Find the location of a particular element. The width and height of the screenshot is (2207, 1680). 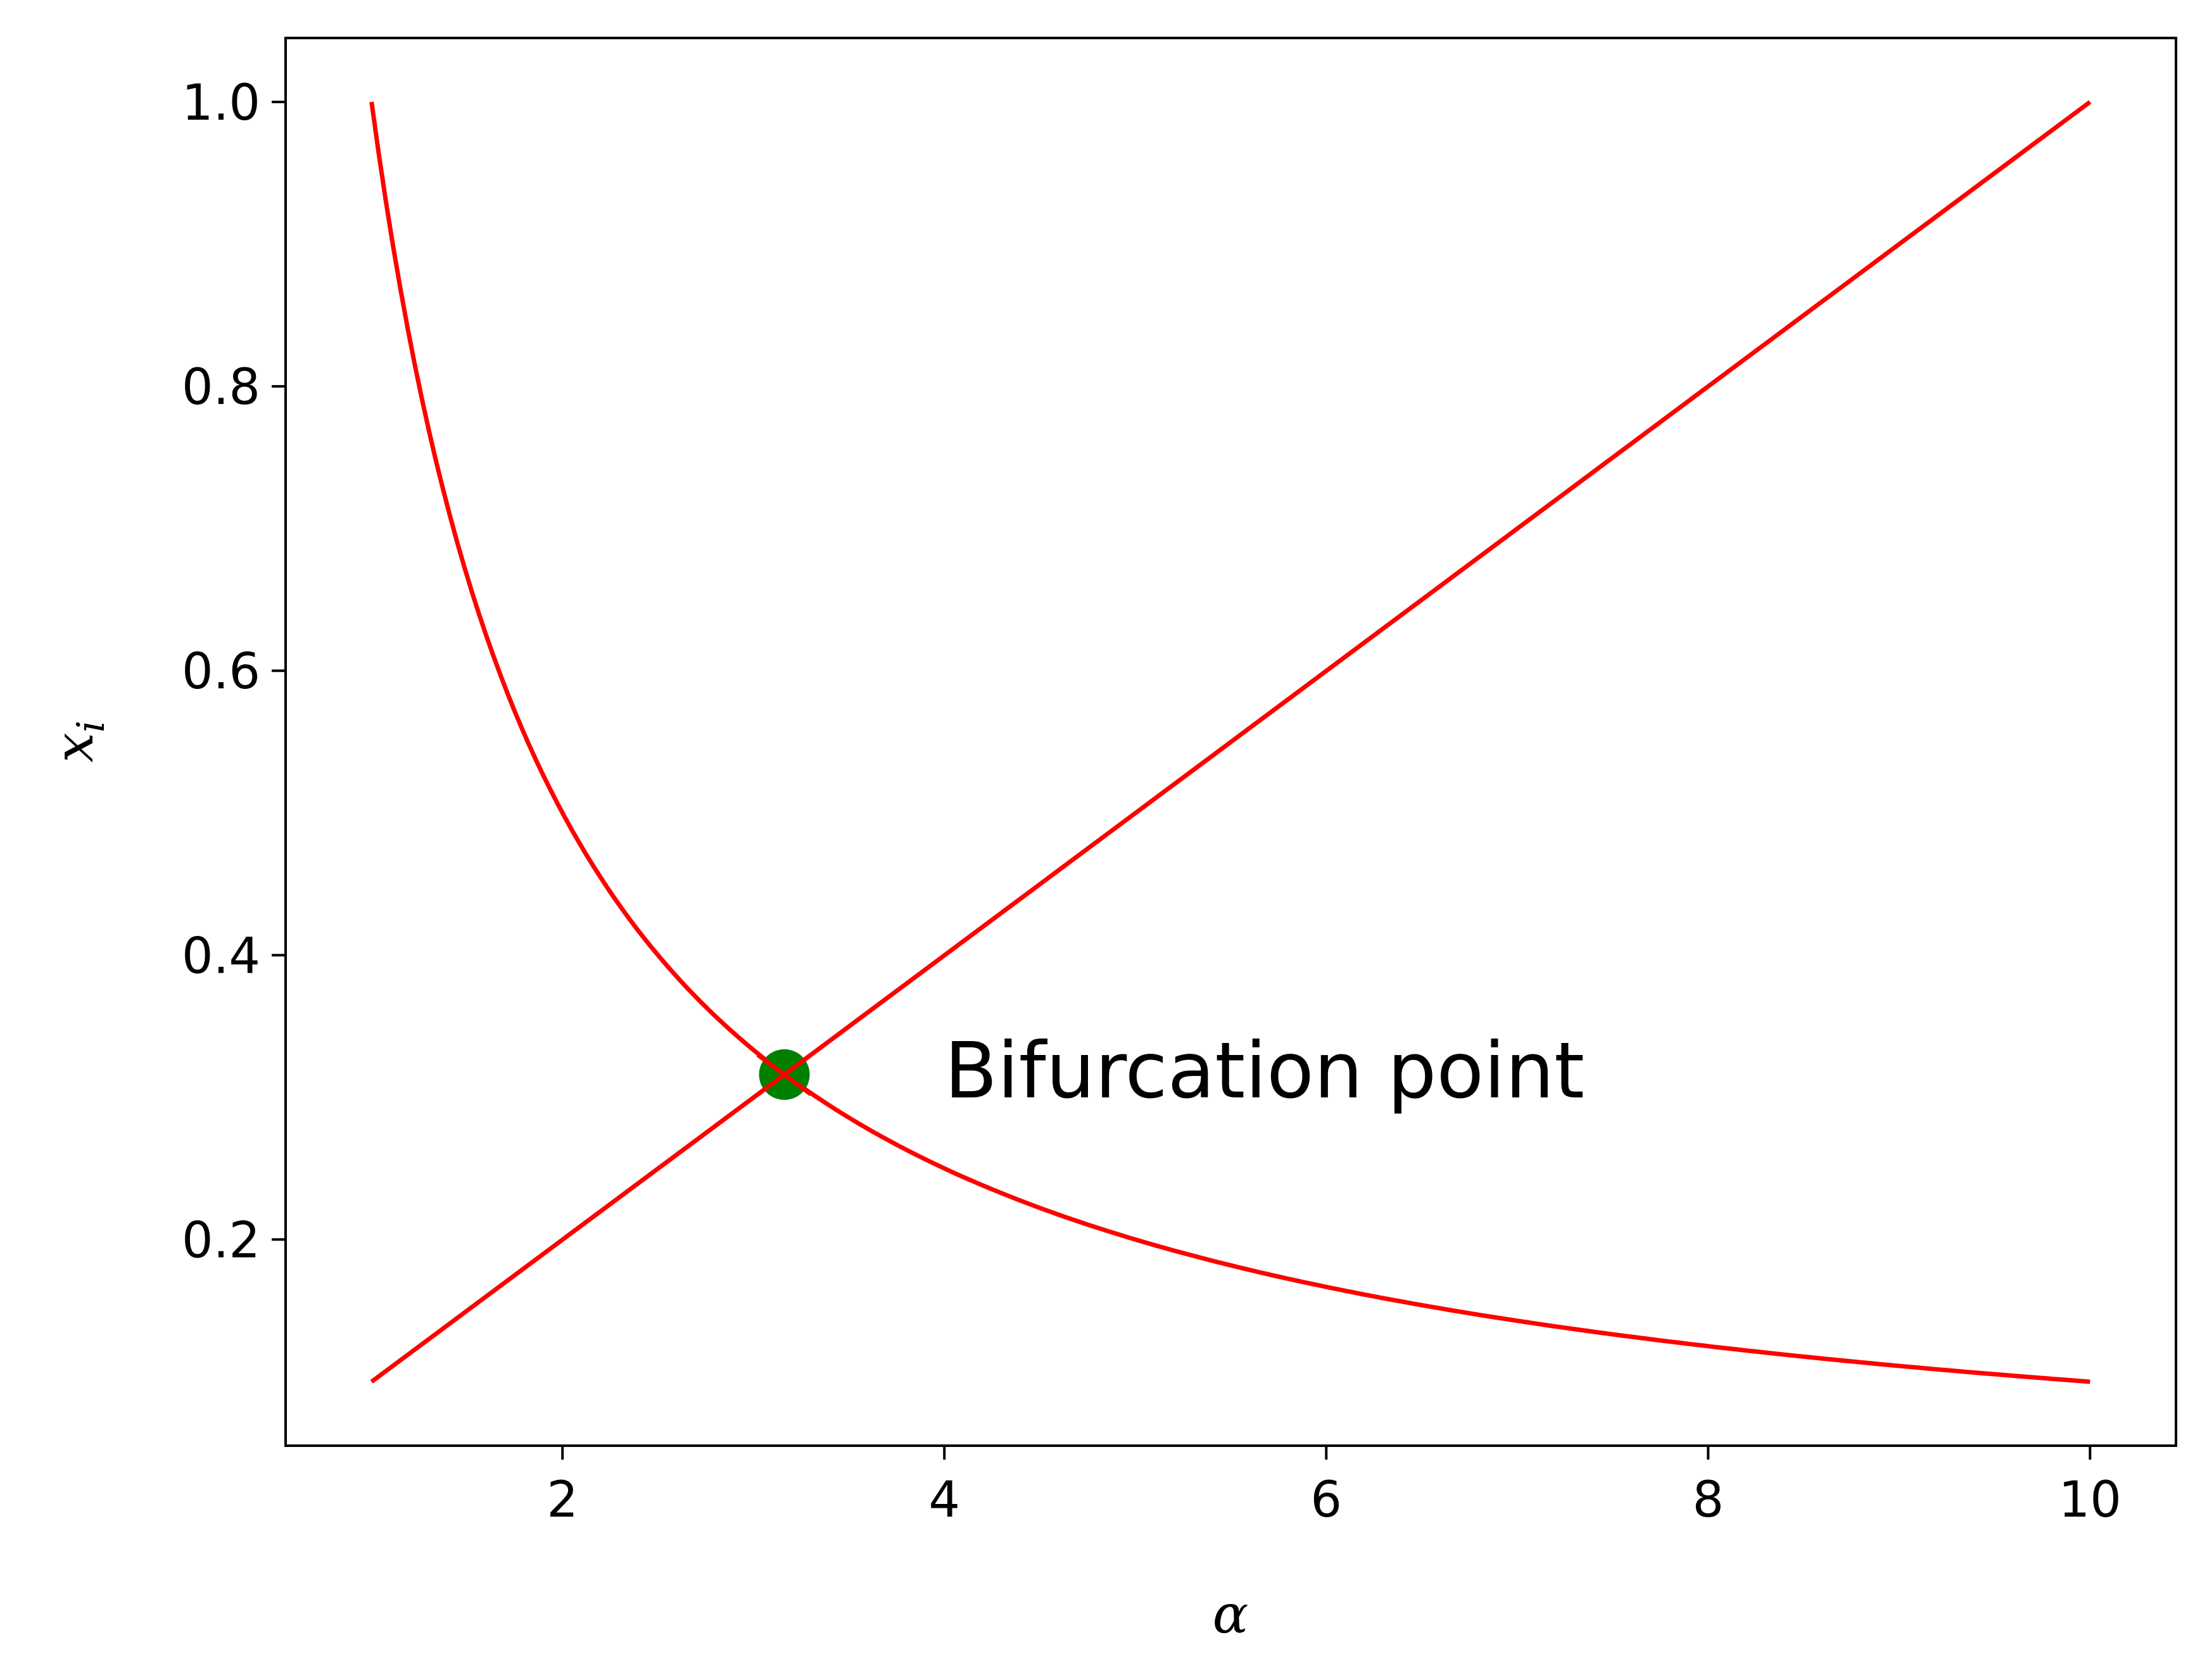

y-axis-ticks: 0.2 0.4 0.6 0.8 1.0 is located at coordinates (234, 672).